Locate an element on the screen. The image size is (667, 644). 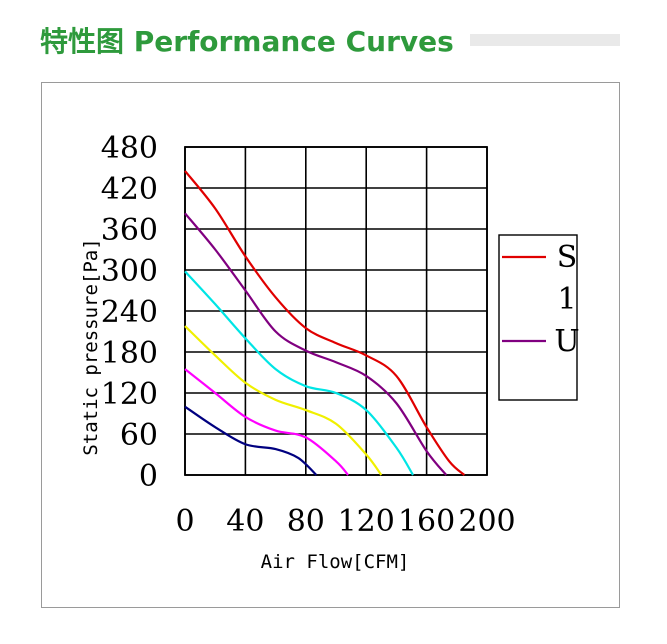
x-tick-label: 80 is located at coordinates (306, 521).